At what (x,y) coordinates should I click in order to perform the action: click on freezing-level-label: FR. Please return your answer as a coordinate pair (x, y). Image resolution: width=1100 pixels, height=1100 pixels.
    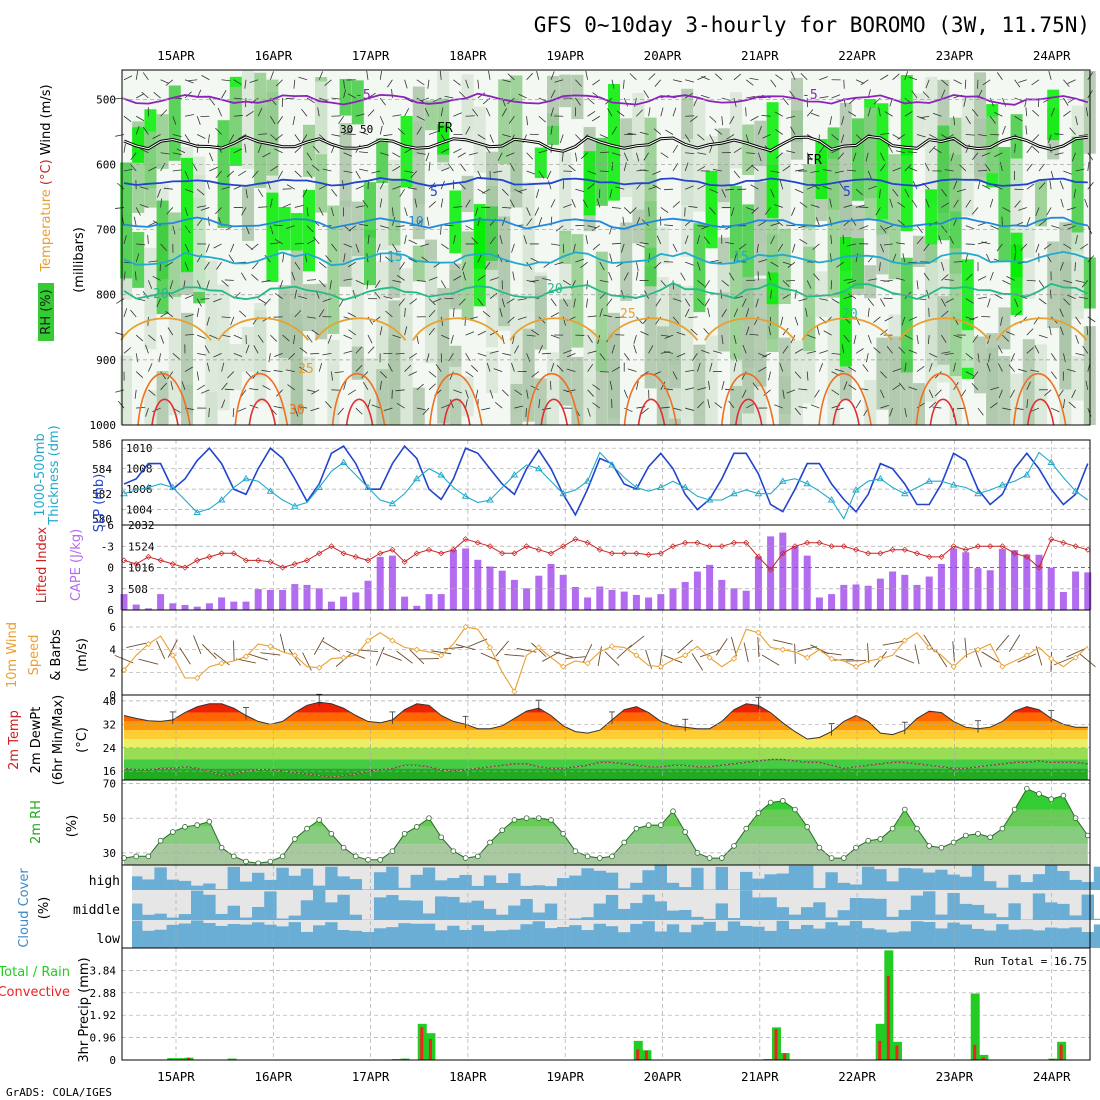
    Looking at the image, I should click on (814, 160).